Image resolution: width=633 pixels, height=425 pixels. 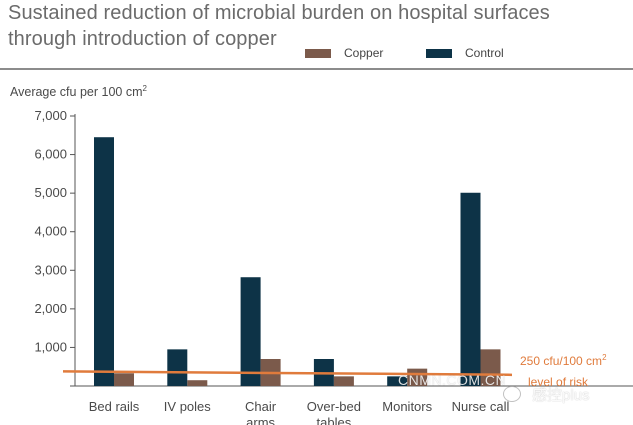 What do you see at coordinates (50, 192) in the screenshot?
I see `y-tick-label: 5,000` at bounding box center [50, 192].